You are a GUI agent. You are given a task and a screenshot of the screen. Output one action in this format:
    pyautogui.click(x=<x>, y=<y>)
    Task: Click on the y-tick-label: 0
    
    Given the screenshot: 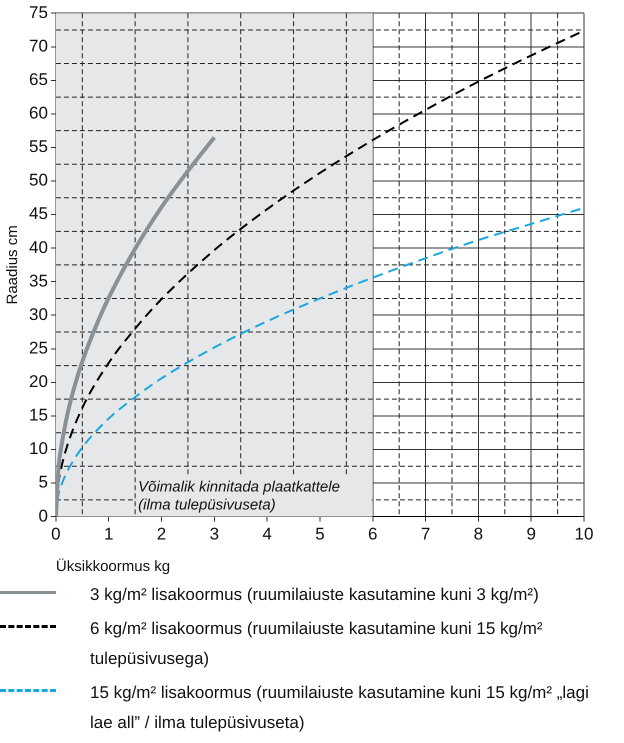 What is the action you would take?
    pyautogui.click(x=43, y=516)
    